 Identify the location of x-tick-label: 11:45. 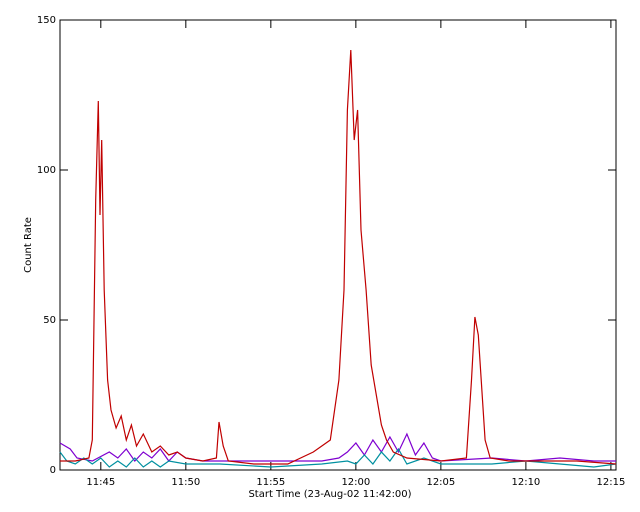
(100, 482).